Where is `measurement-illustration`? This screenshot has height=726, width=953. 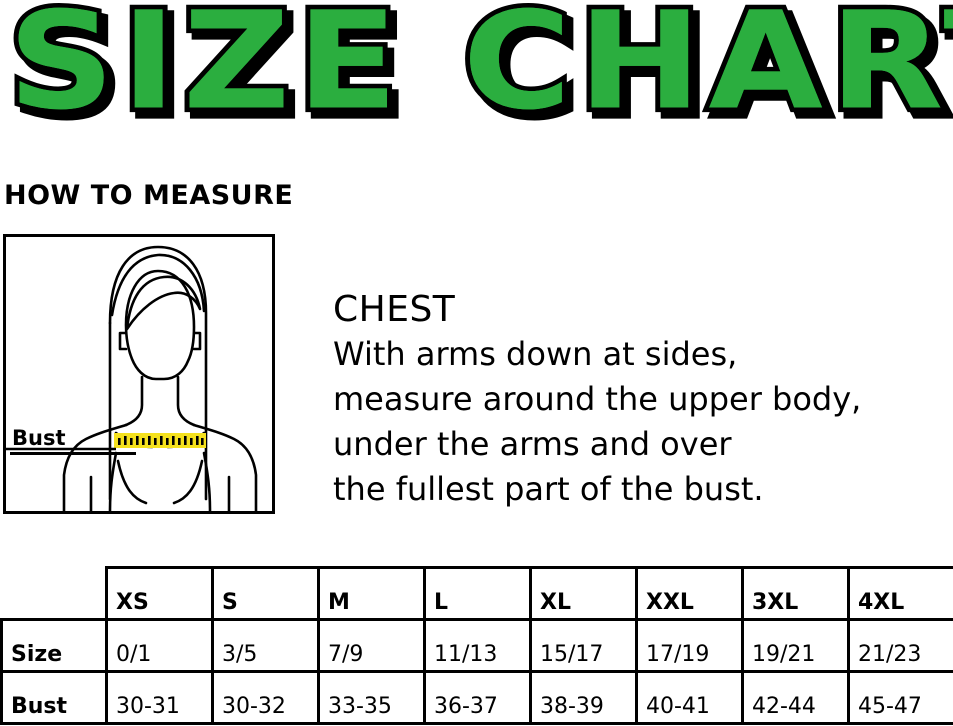
measurement-illustration is located at coordinates (139, 374).